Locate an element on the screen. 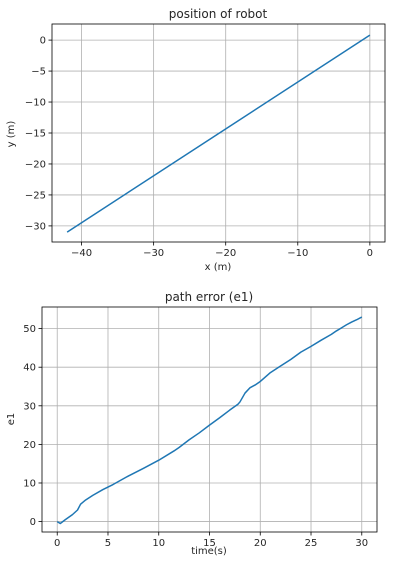  x-ticks: 0 5 10 15 20 25 30 is located at coordinates (211, 540).